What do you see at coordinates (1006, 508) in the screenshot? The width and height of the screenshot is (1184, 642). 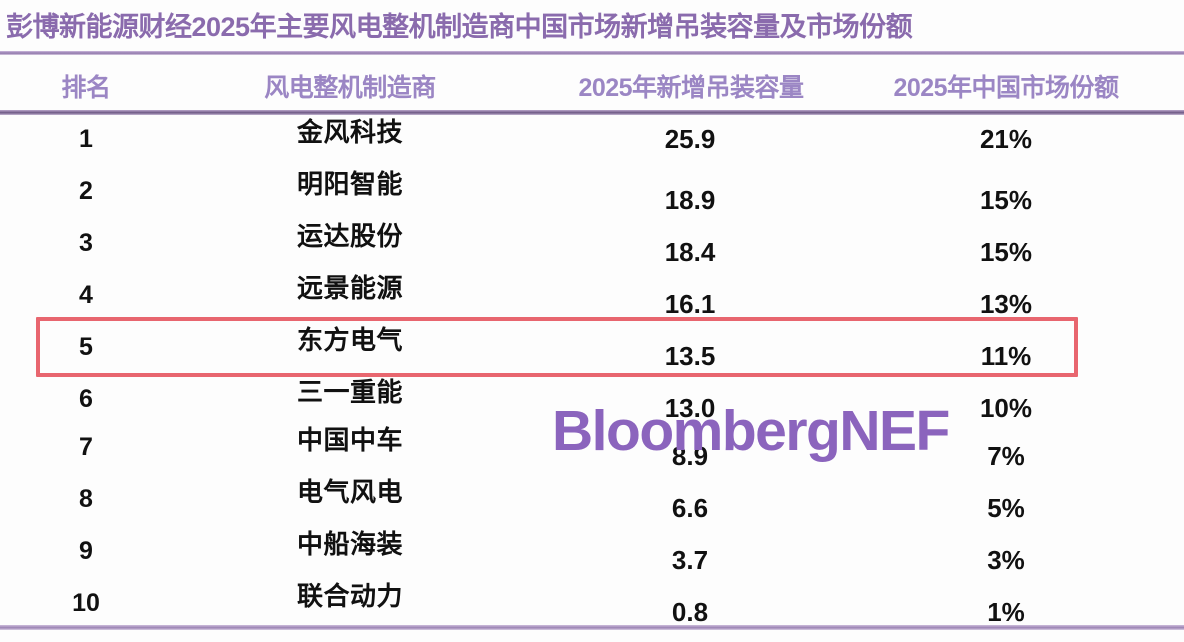 I see `cell-share: 5%` at bounding box center [1006, 508].